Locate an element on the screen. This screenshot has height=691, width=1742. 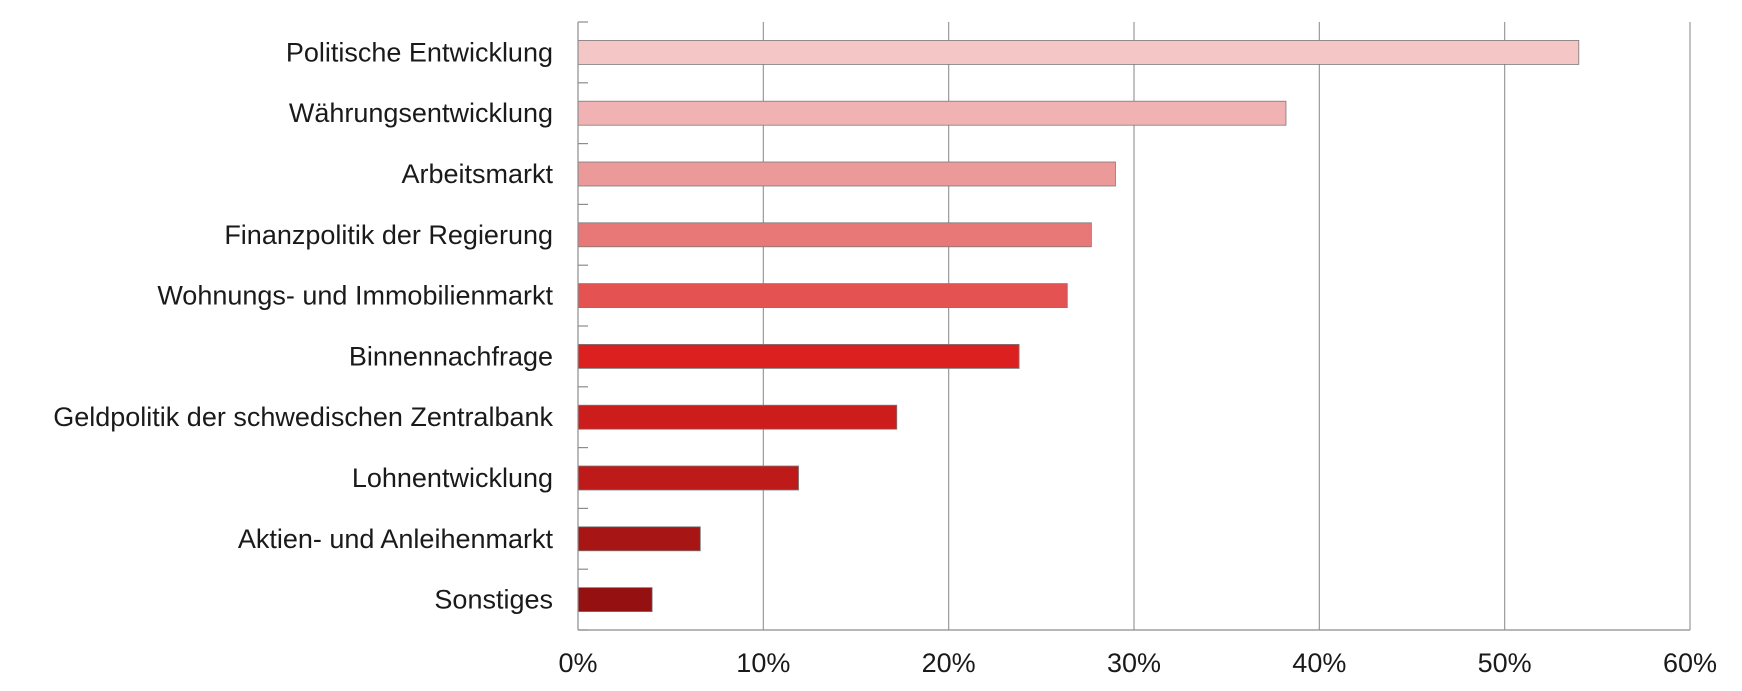
x-tick-label-1: 10% is located at coordinates (763, 663).